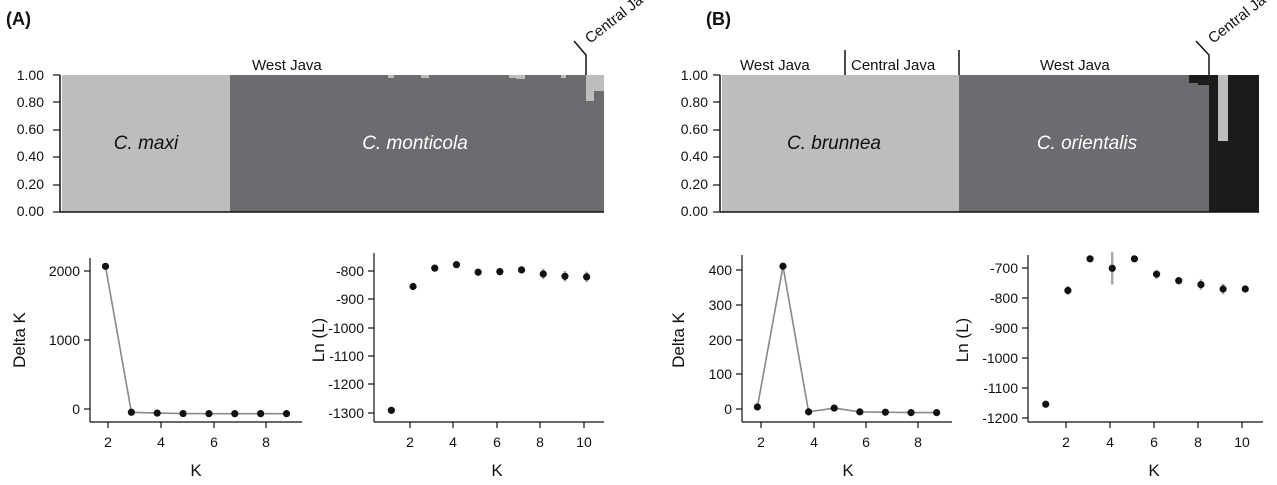 The image size is (1277, 485). What do you see at coordinates (1087, 143) in the screenshot?
I see `cluster-label-c-orientalis: C. orientalis` at bounding box center [1087, 143].